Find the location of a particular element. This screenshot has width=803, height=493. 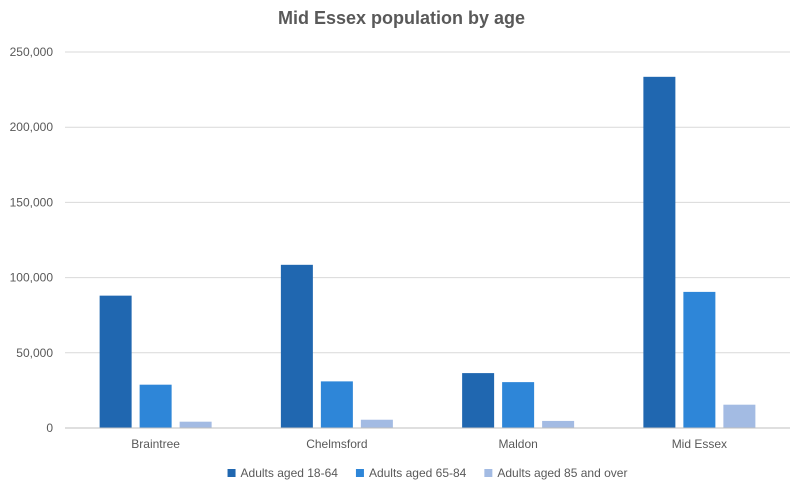

y-tick-label: 100,000 is located at coordinates (32, 278).